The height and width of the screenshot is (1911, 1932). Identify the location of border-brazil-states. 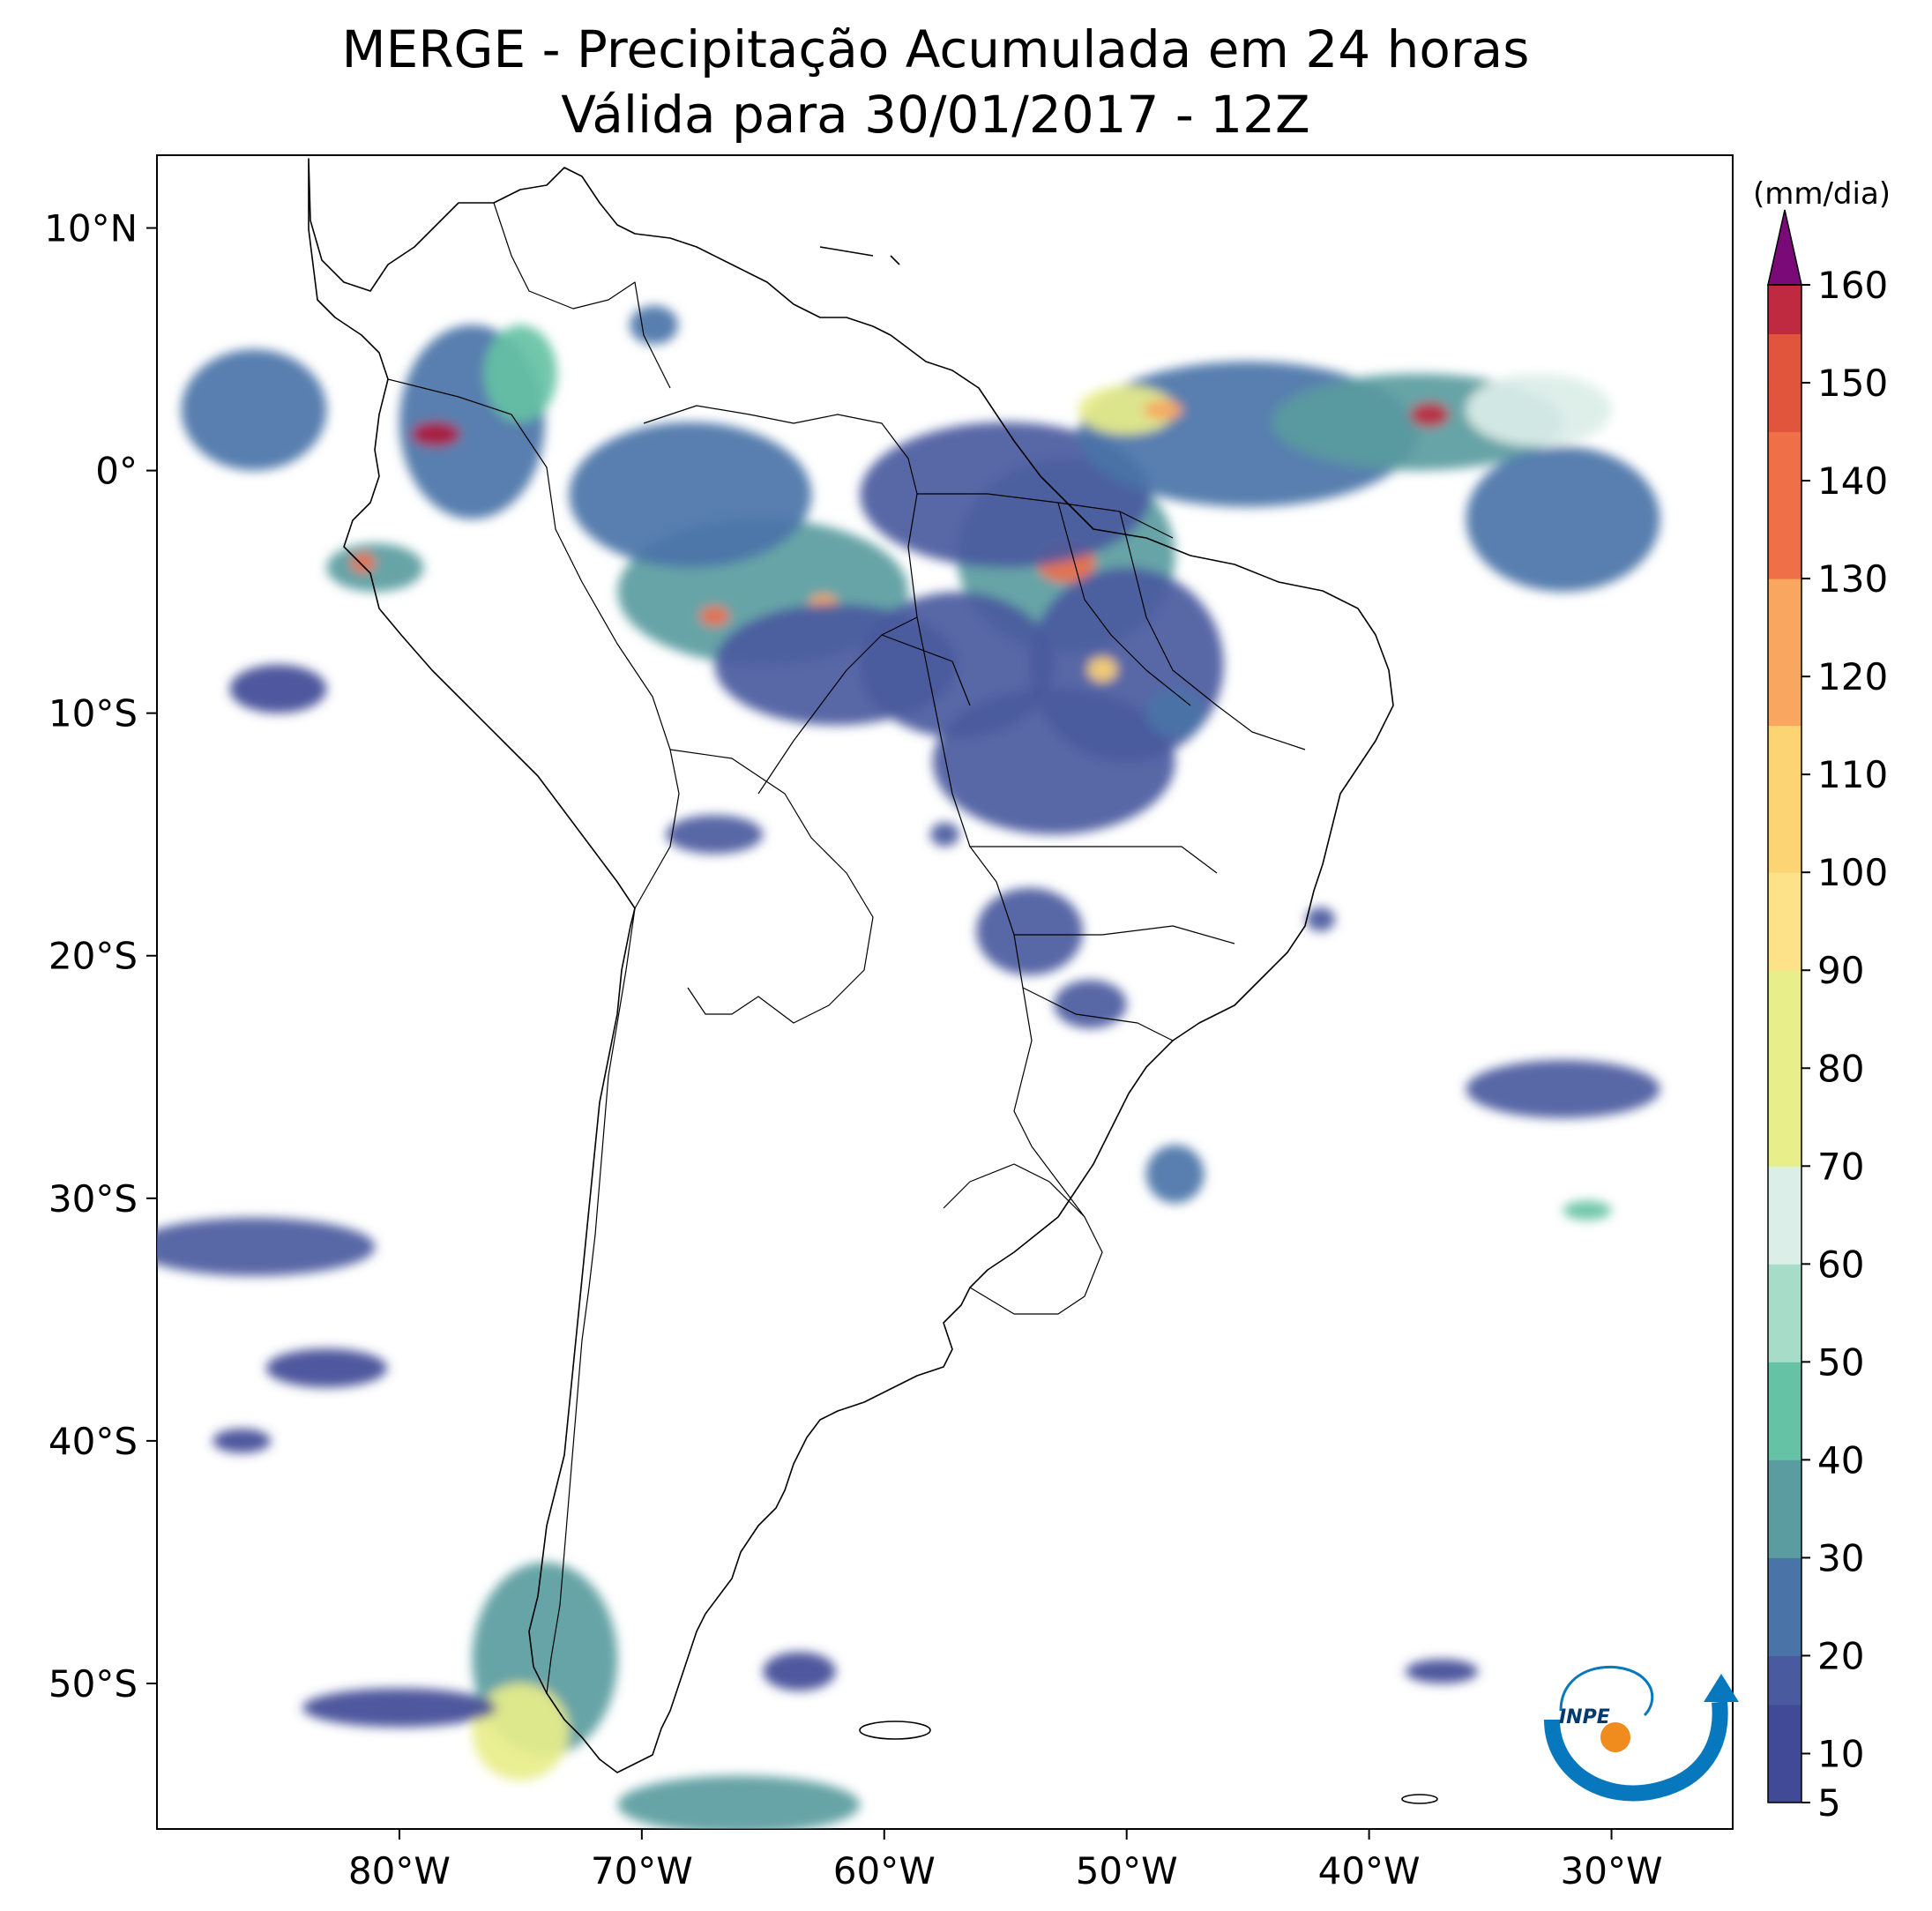
(1093, 767).